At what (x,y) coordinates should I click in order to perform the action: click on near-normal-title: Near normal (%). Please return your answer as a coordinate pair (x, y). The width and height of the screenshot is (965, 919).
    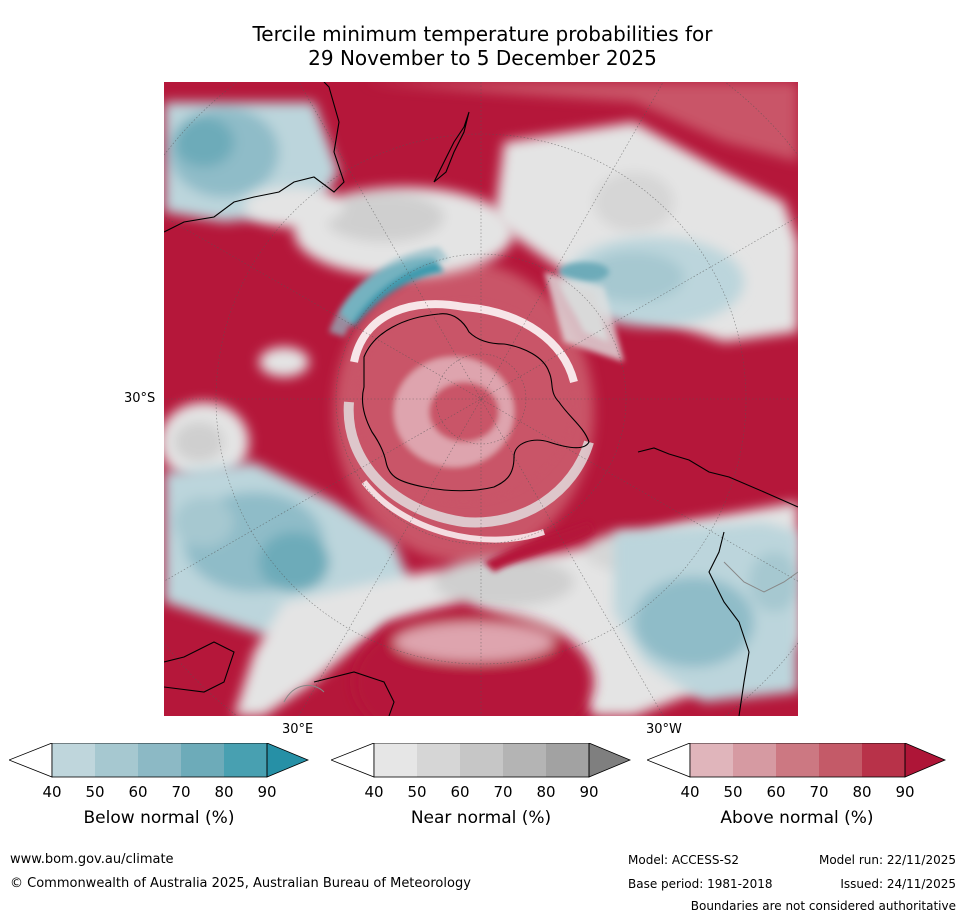
    Looking at the image, I should click on (481, 818).